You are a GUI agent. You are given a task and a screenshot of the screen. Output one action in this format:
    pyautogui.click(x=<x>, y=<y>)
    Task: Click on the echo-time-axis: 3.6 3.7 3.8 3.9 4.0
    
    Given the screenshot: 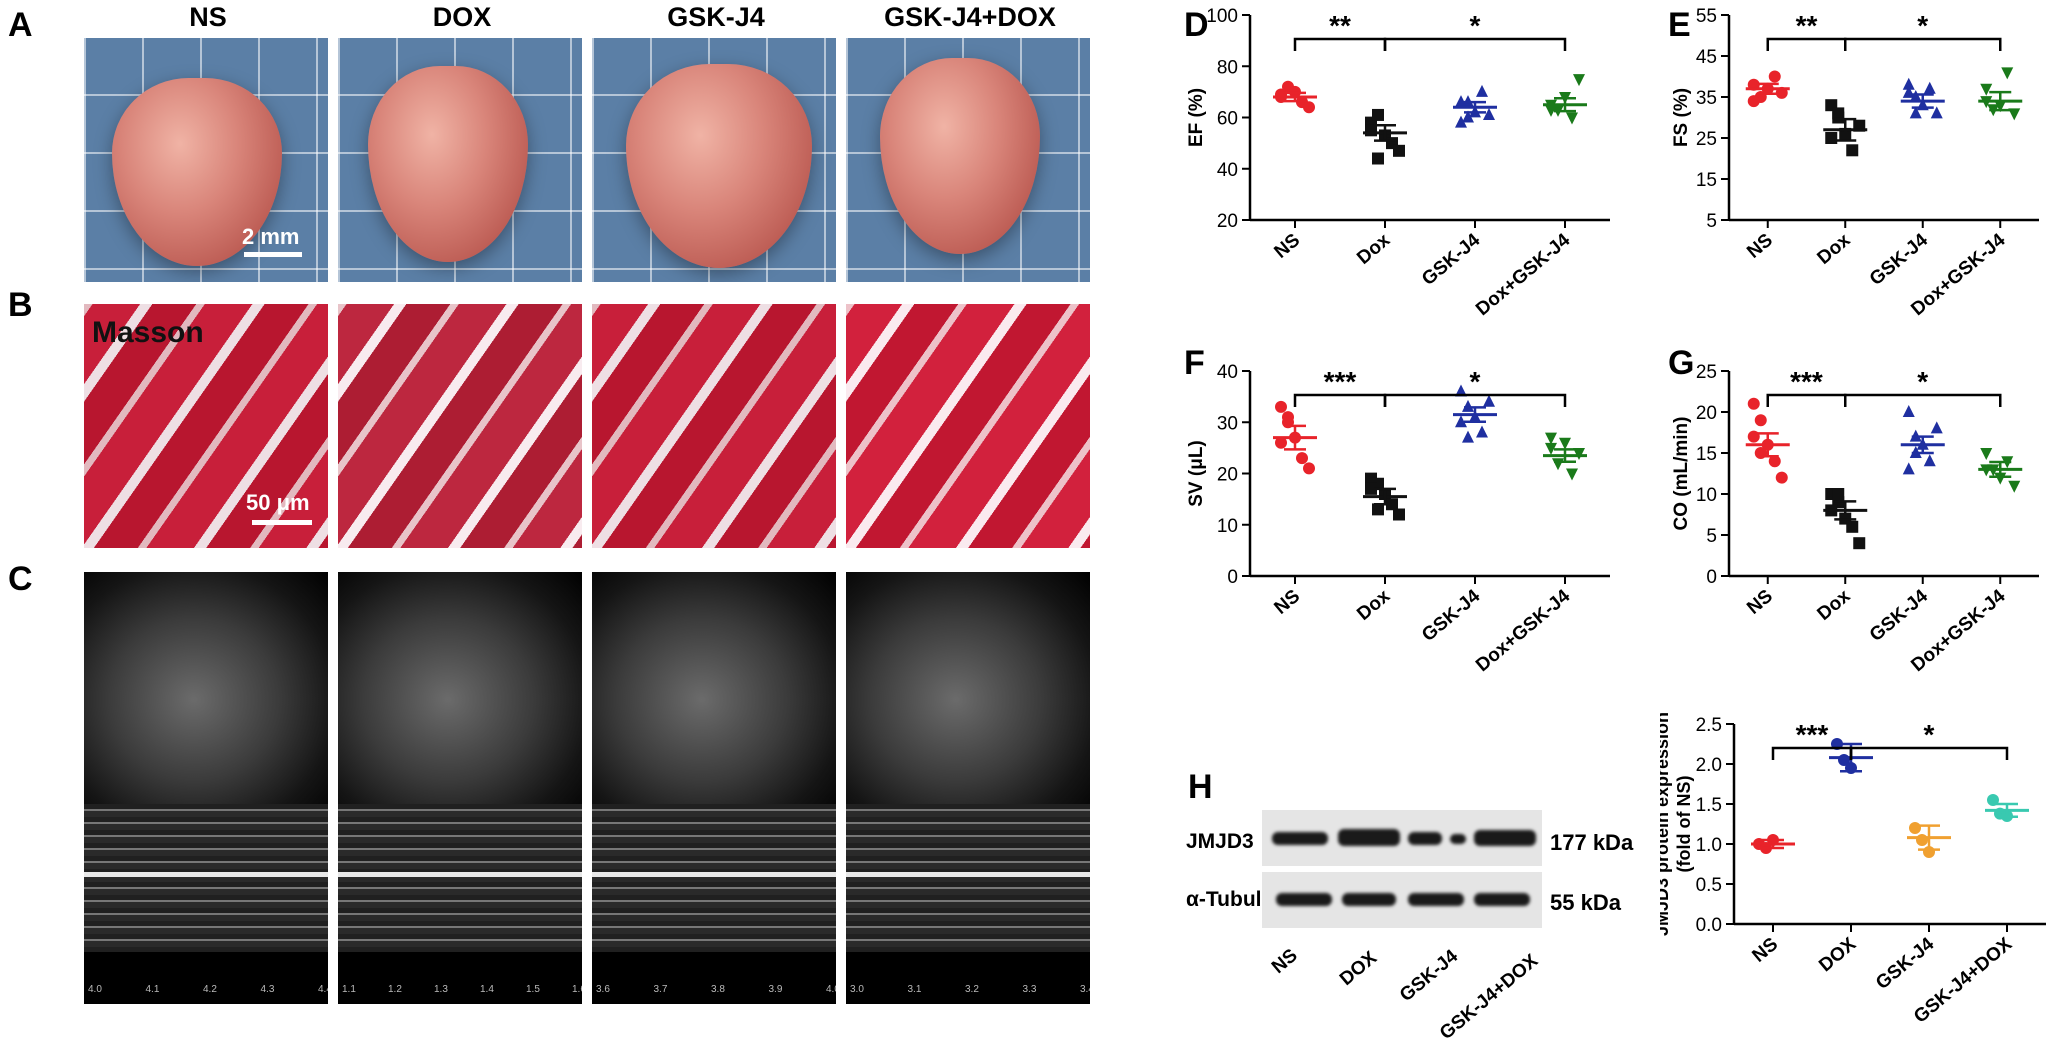 What is the action you would take?
    pyautogui.click(x=714, y=990)
    